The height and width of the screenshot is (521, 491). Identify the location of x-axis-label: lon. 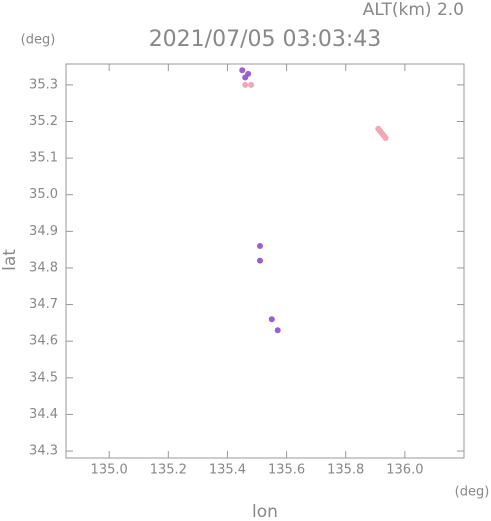
(265, 511).